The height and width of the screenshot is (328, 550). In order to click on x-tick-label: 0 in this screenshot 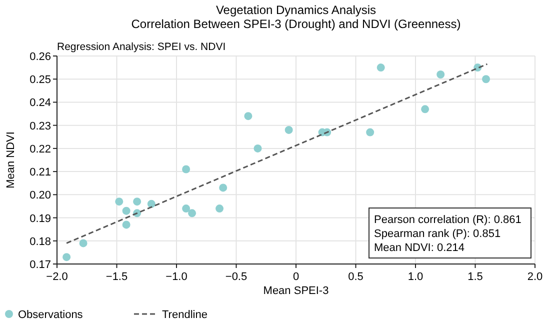, I will do `click(296, 277)`.